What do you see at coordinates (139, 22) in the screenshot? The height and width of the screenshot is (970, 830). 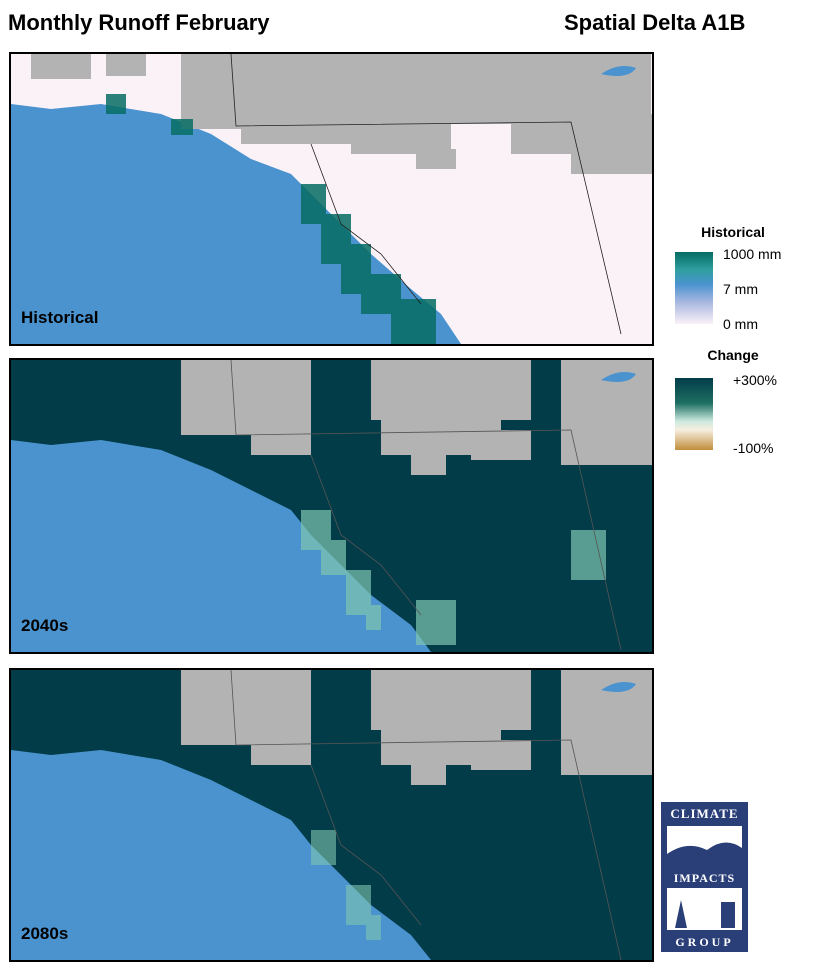 I see `figure-title: Monthly Runoff February` at bounding box center [139, 22].